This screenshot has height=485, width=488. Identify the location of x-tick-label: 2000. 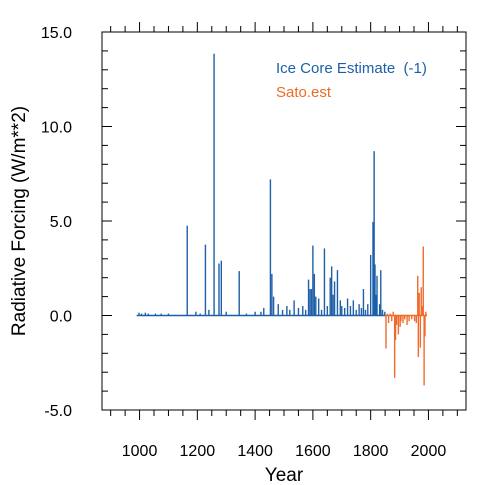
(429, 451).